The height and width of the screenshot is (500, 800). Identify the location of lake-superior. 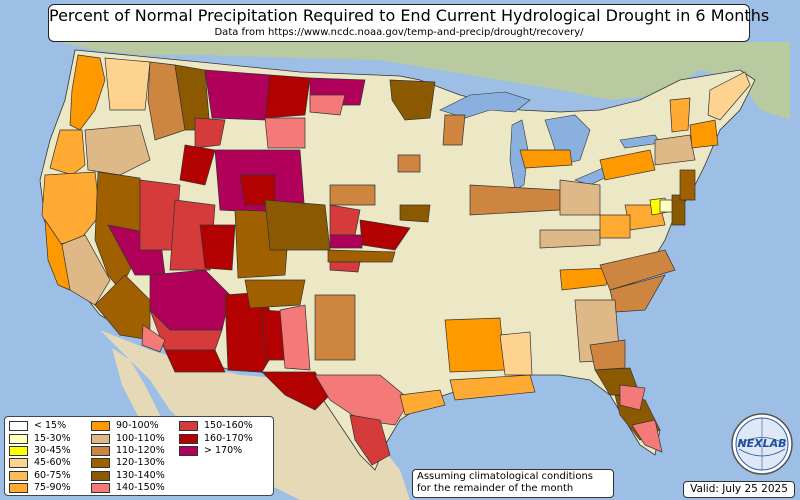
(485, 105).